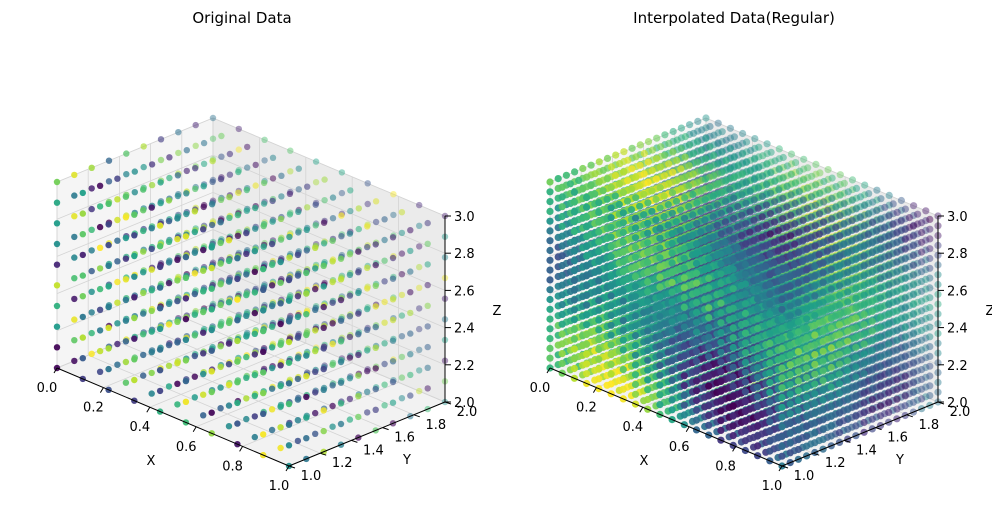 Image resolution: width=992 pixels, height=508 pixels. What do you see at coordinates (55, 370) in the screenshot?
I see `x-tick` at bounding box center [55, 370].